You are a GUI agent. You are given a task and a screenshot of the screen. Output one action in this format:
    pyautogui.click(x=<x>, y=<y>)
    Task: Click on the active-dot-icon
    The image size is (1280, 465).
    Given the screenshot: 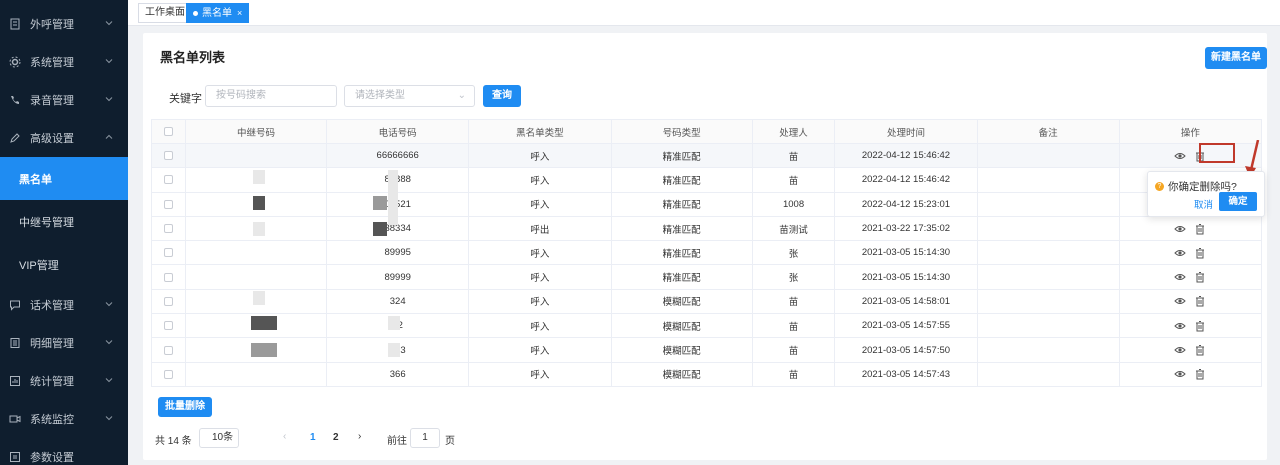 What is the action you would take?
    pyautogui.click(x=195, y=13)
    